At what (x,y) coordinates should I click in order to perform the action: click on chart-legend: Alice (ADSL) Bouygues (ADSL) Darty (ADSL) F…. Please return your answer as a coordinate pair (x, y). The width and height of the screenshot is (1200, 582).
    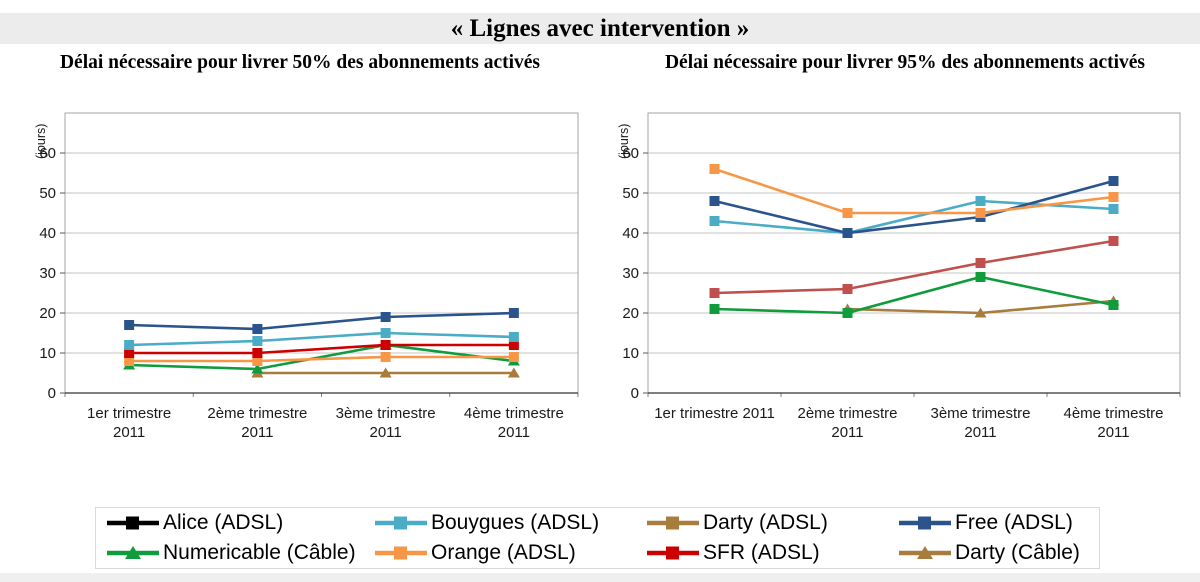
    Looking at the image, I should click on (597, 538).